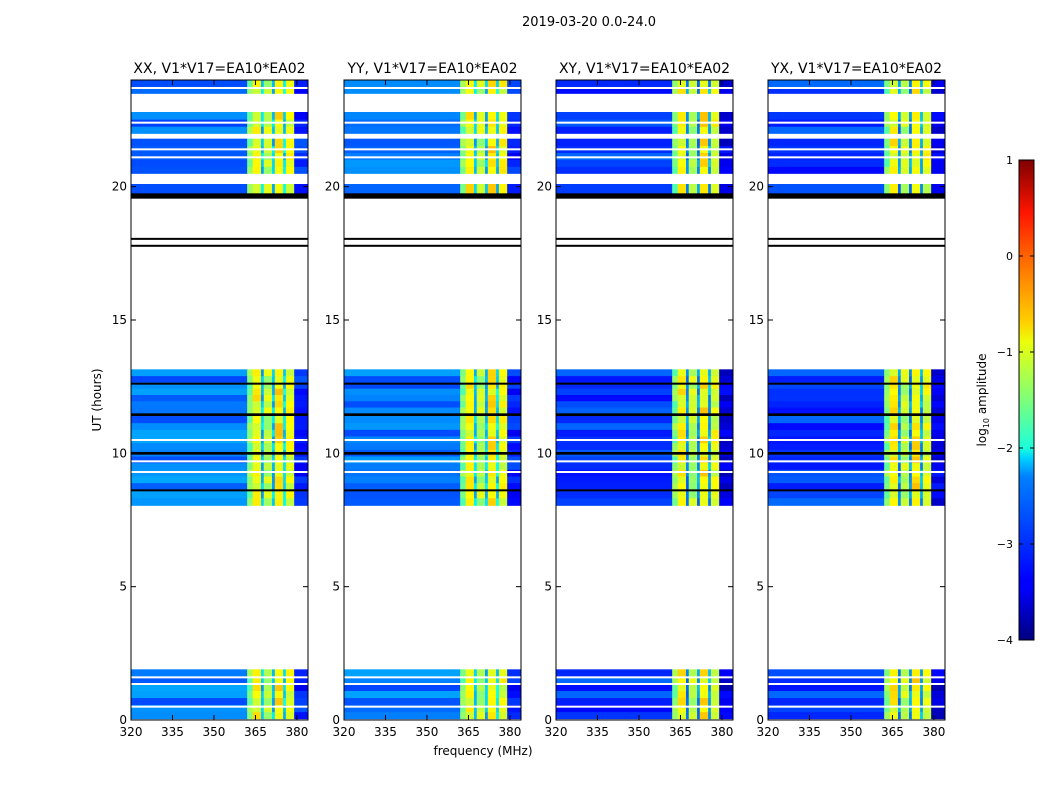  What do you see at coordinates (1009, 256) in the screenshot?
I see `colorbar-tick-label: 0` at bounding box center [1009, 256].